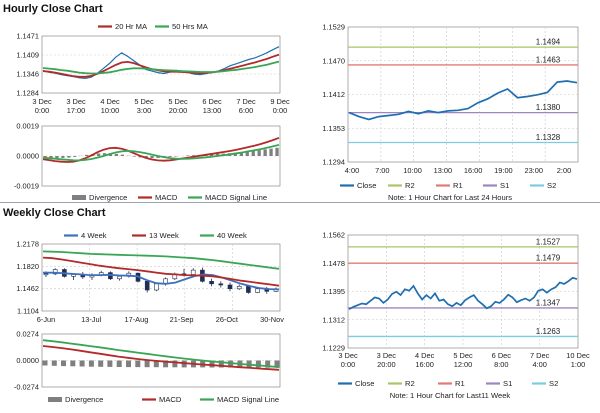 The height and width of the screenshot is (413, 600). Describe the element at coordinates (246, 110) in the screenshot. I see `x-tick-time: 6:00` at that location.